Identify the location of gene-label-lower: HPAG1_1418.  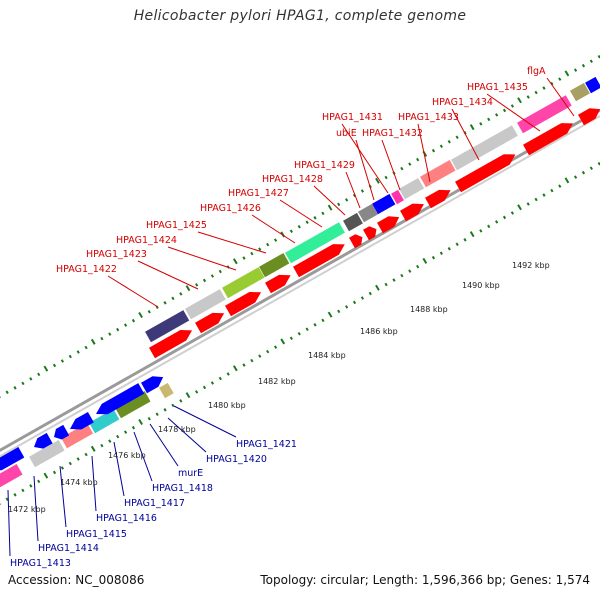
(182, 488).